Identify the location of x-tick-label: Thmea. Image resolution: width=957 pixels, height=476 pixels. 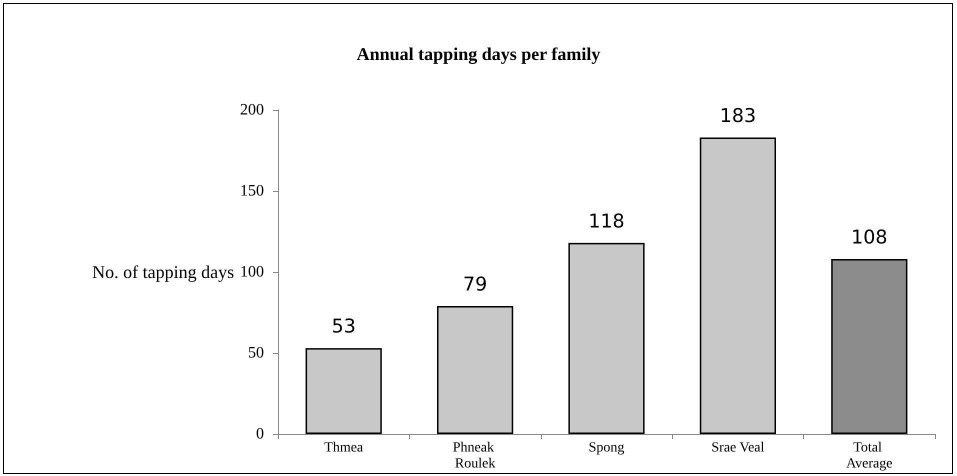
(344, 448).